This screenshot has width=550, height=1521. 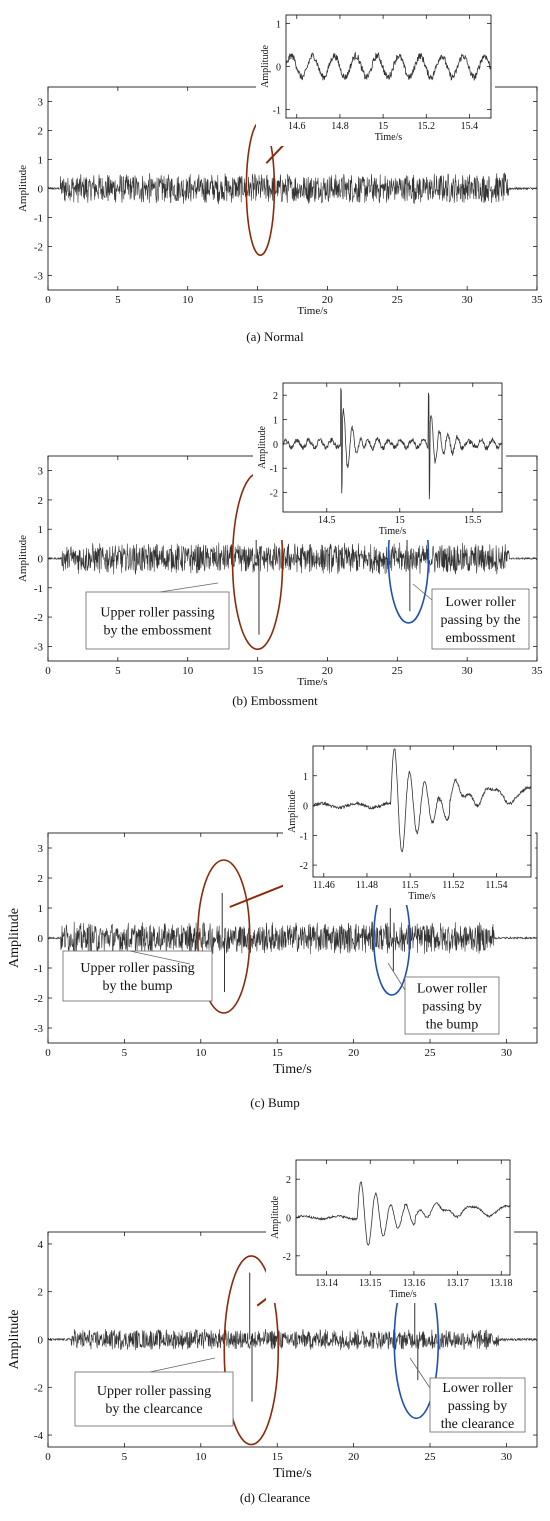 What do you see at coordinates (258, 300) in the screenshot?
I see `panel-a-x-tick-label: 15` at bounding box center [258, 300].